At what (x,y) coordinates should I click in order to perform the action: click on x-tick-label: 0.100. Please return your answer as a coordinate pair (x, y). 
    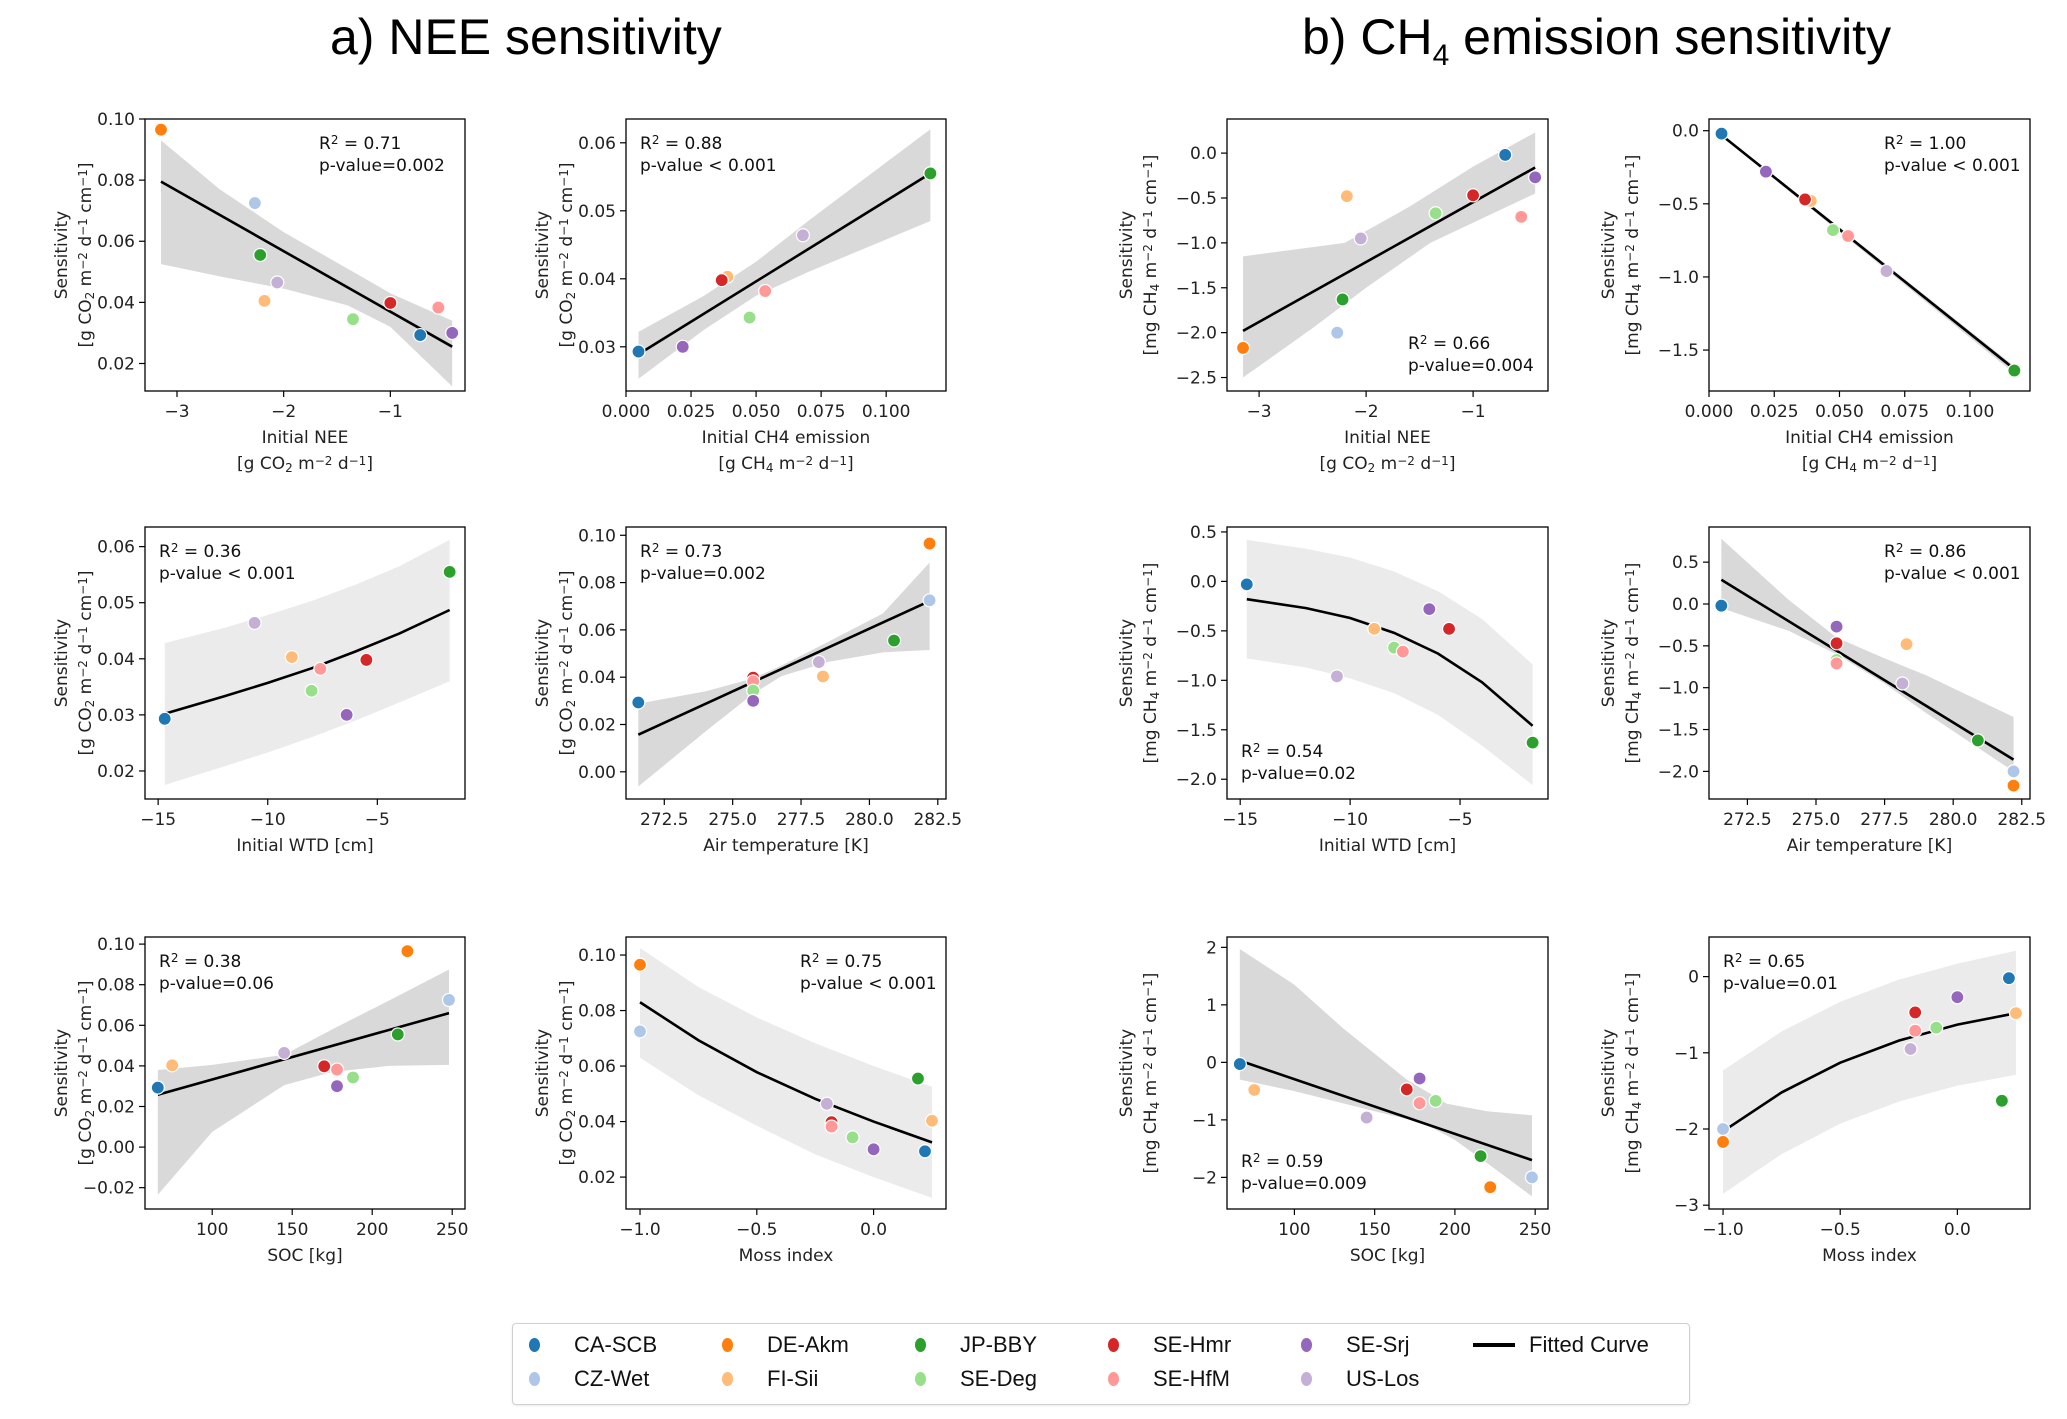
    Looking at the image, I should click on (1970, 412).